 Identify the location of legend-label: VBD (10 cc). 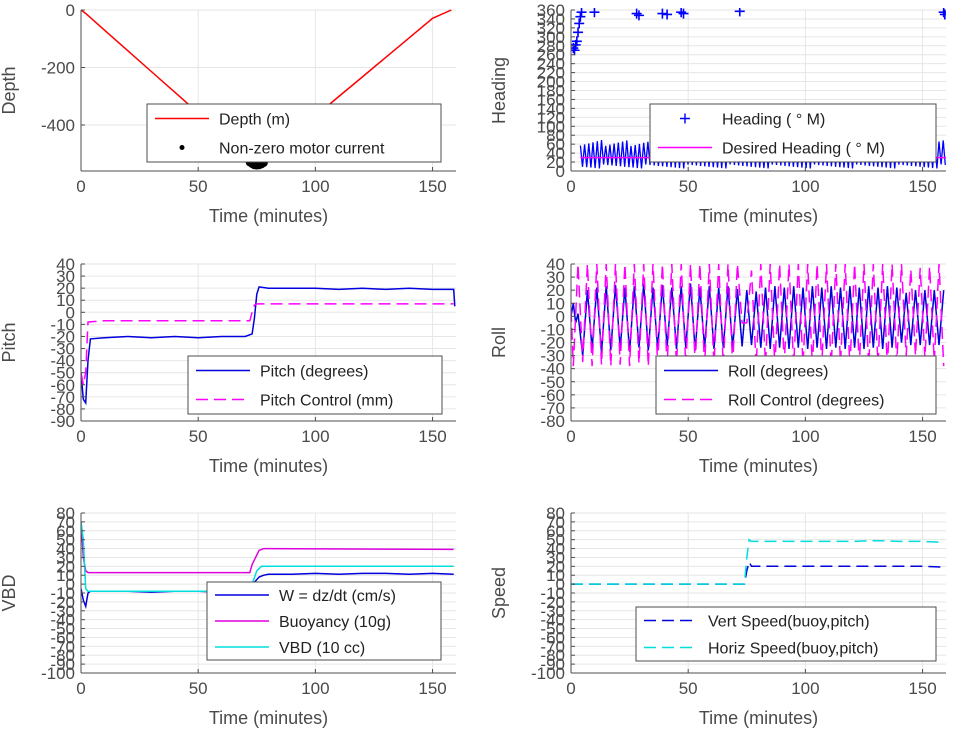
(322, 648).